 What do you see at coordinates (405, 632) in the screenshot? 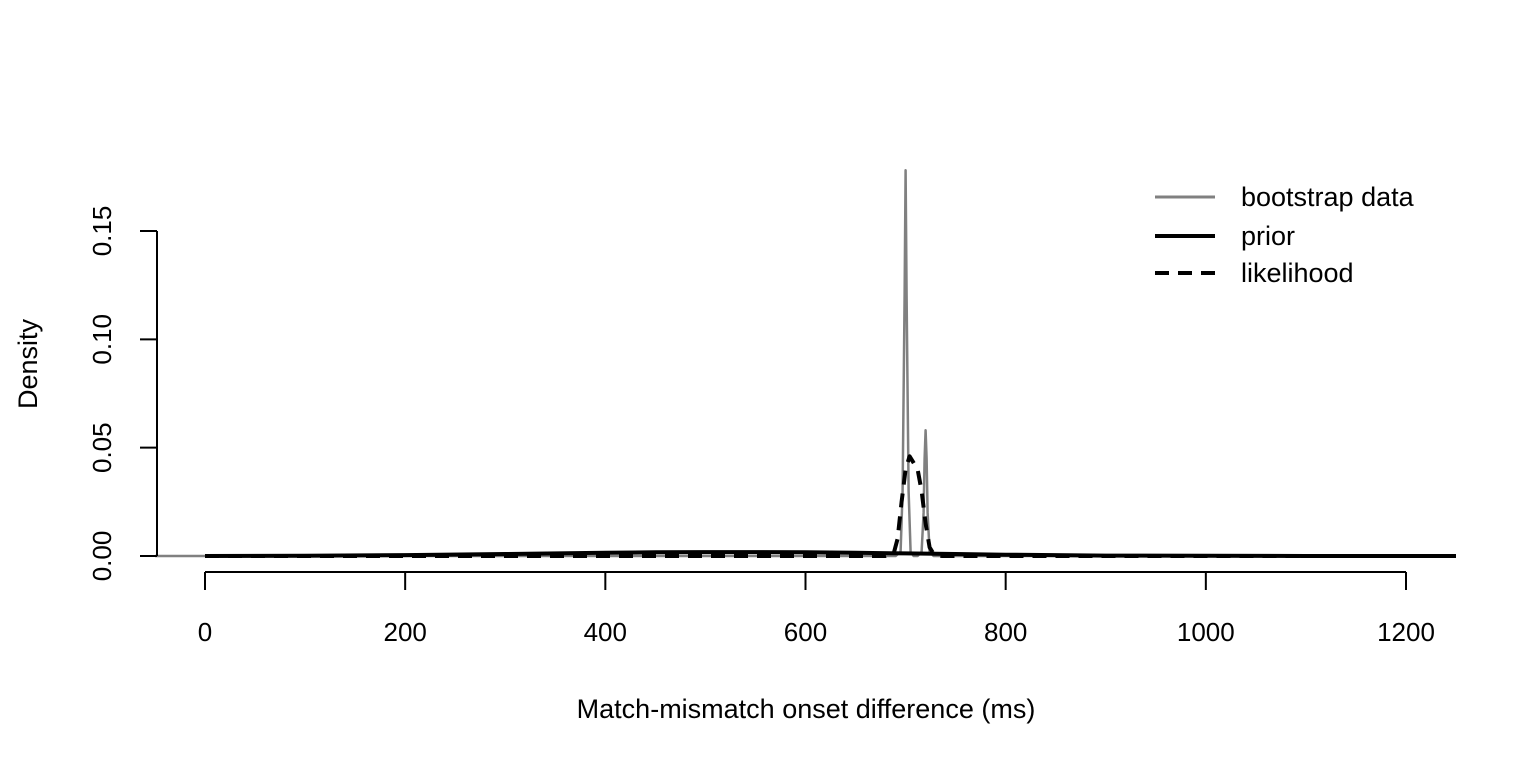
I see `x-tick-label: 200` at bounding box center [405, 632].